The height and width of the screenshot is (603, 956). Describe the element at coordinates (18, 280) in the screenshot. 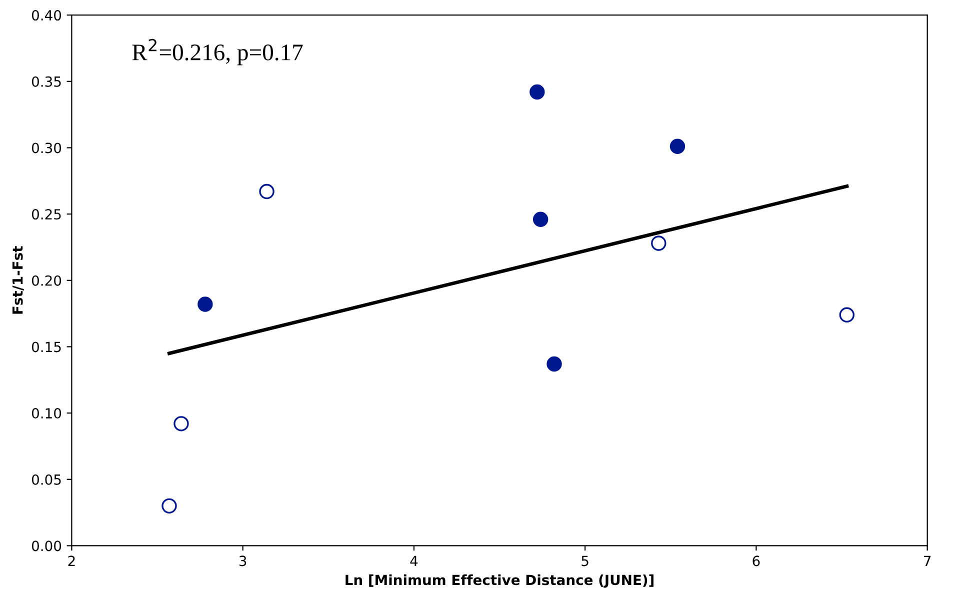

I see `y-axis-title: Fst/1-Fst` at that location.